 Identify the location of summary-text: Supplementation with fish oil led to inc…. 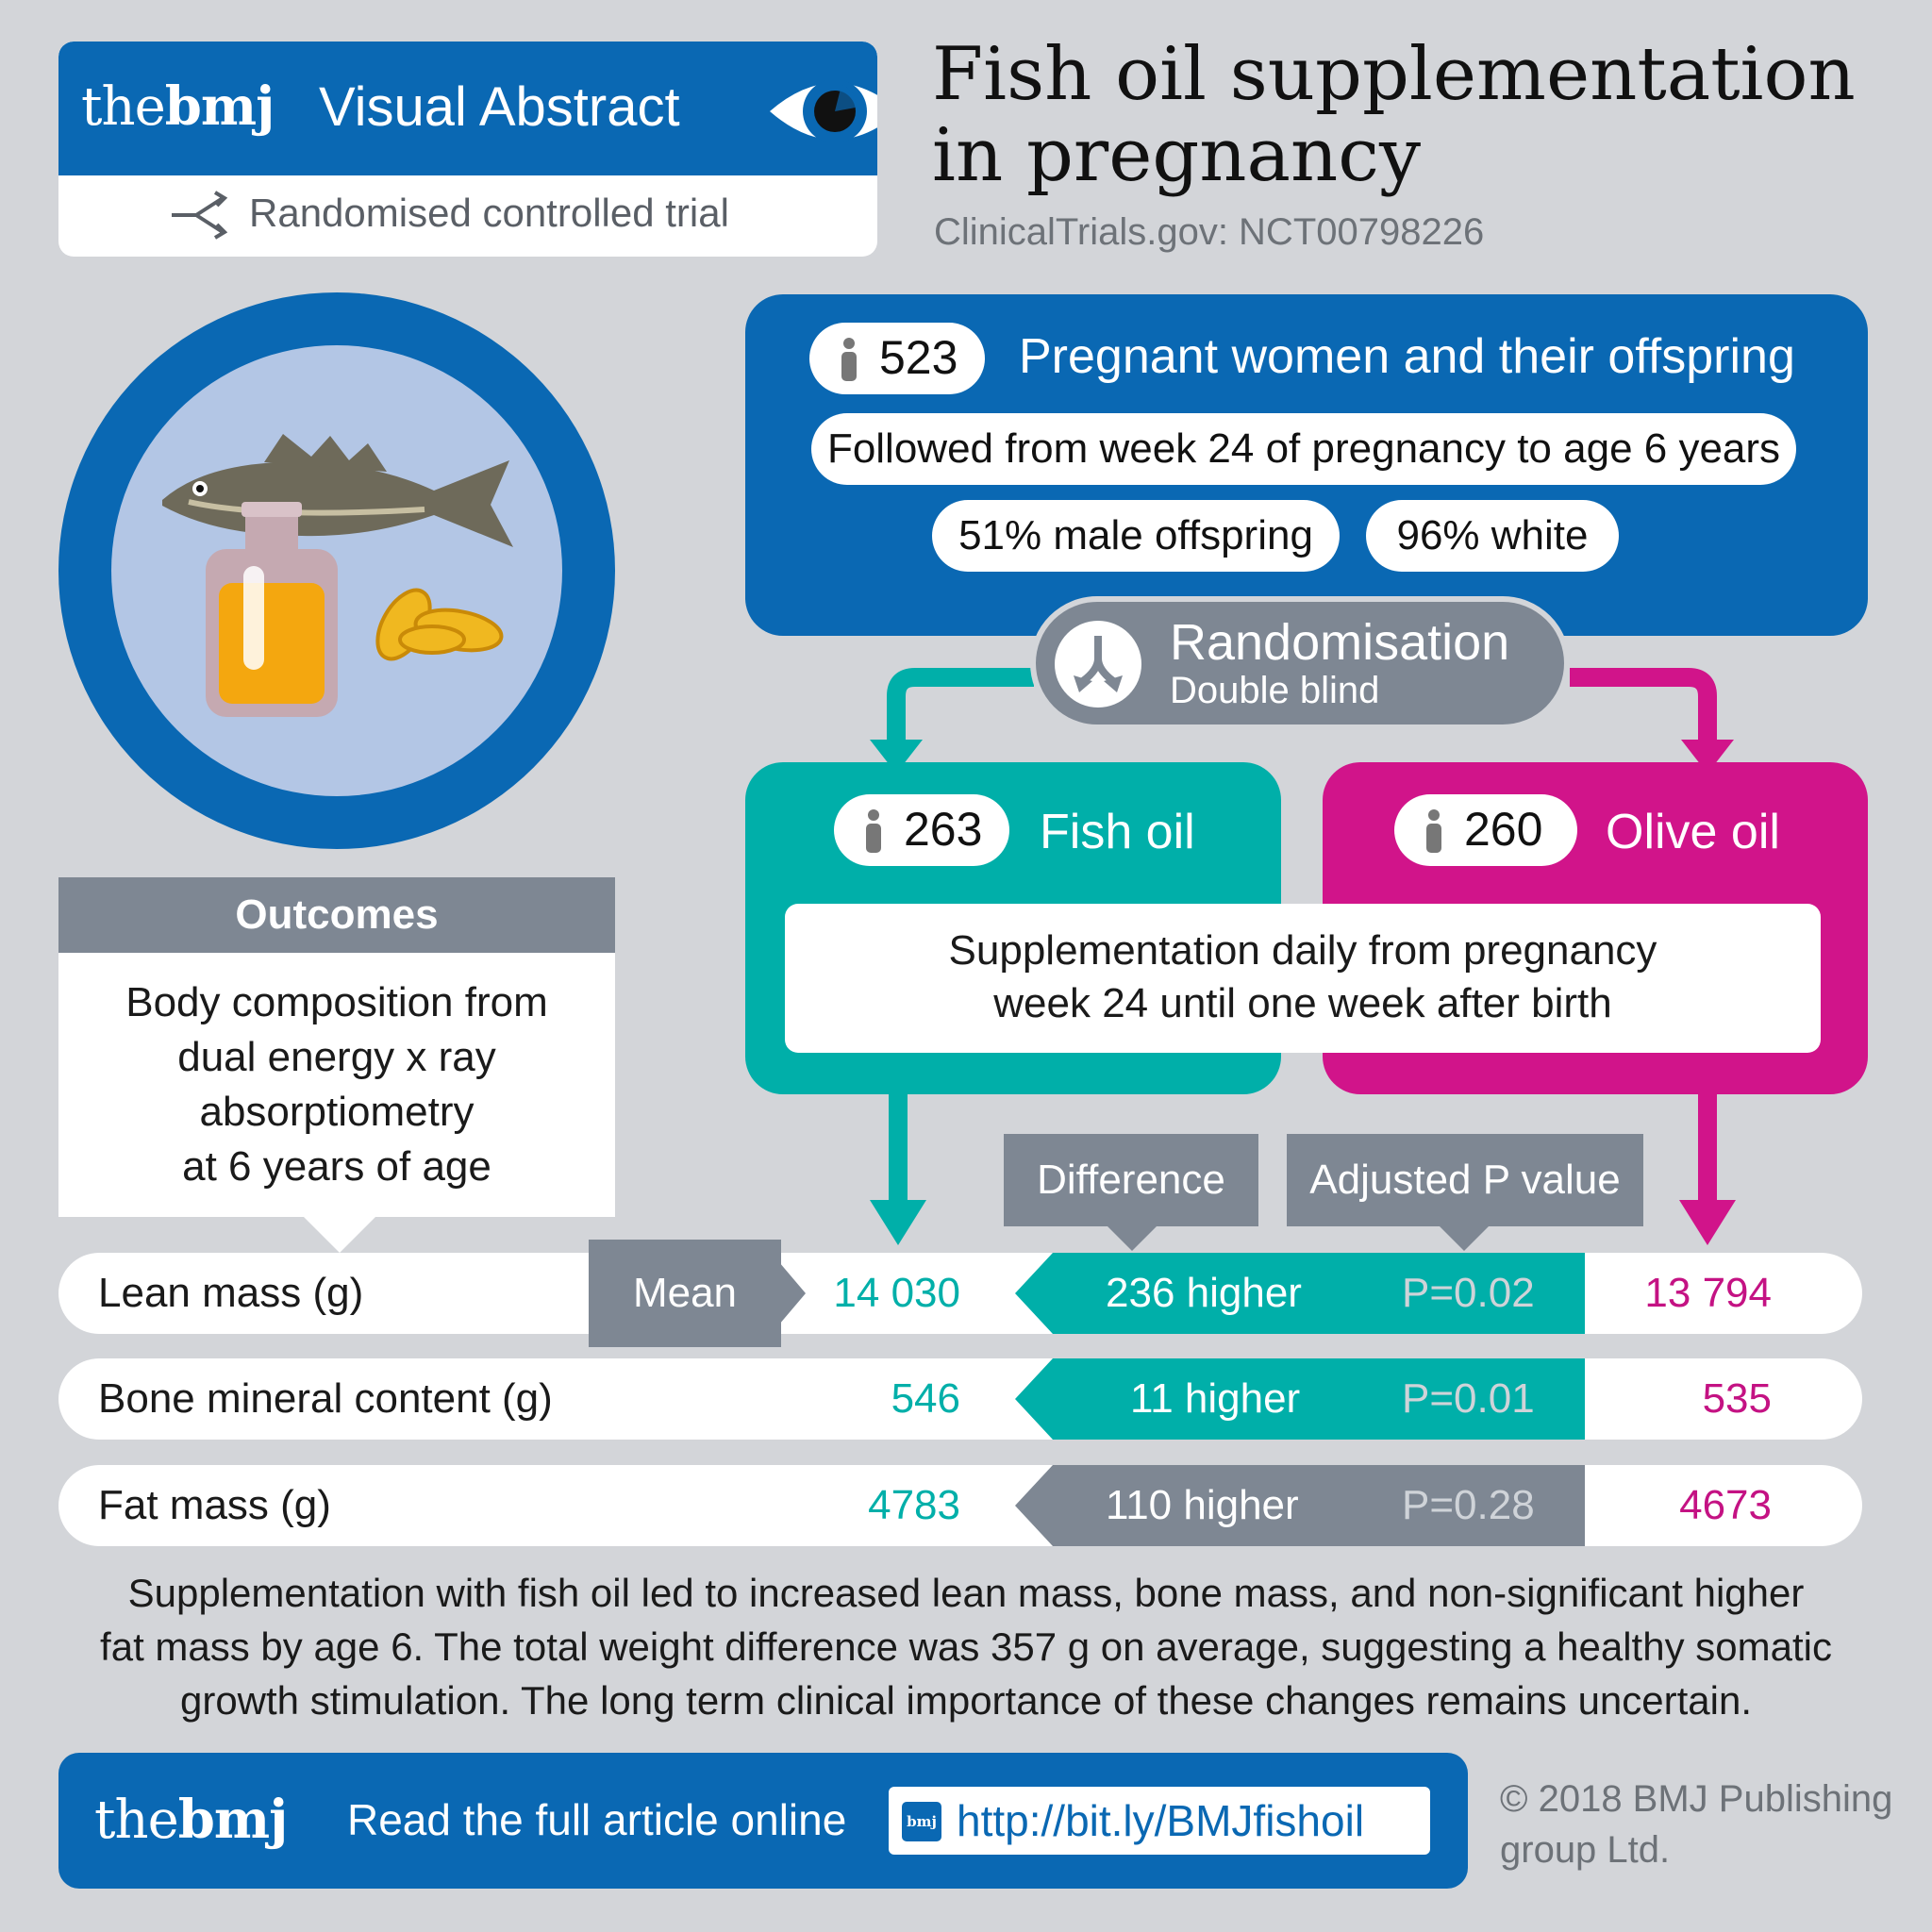
(966, 1647).